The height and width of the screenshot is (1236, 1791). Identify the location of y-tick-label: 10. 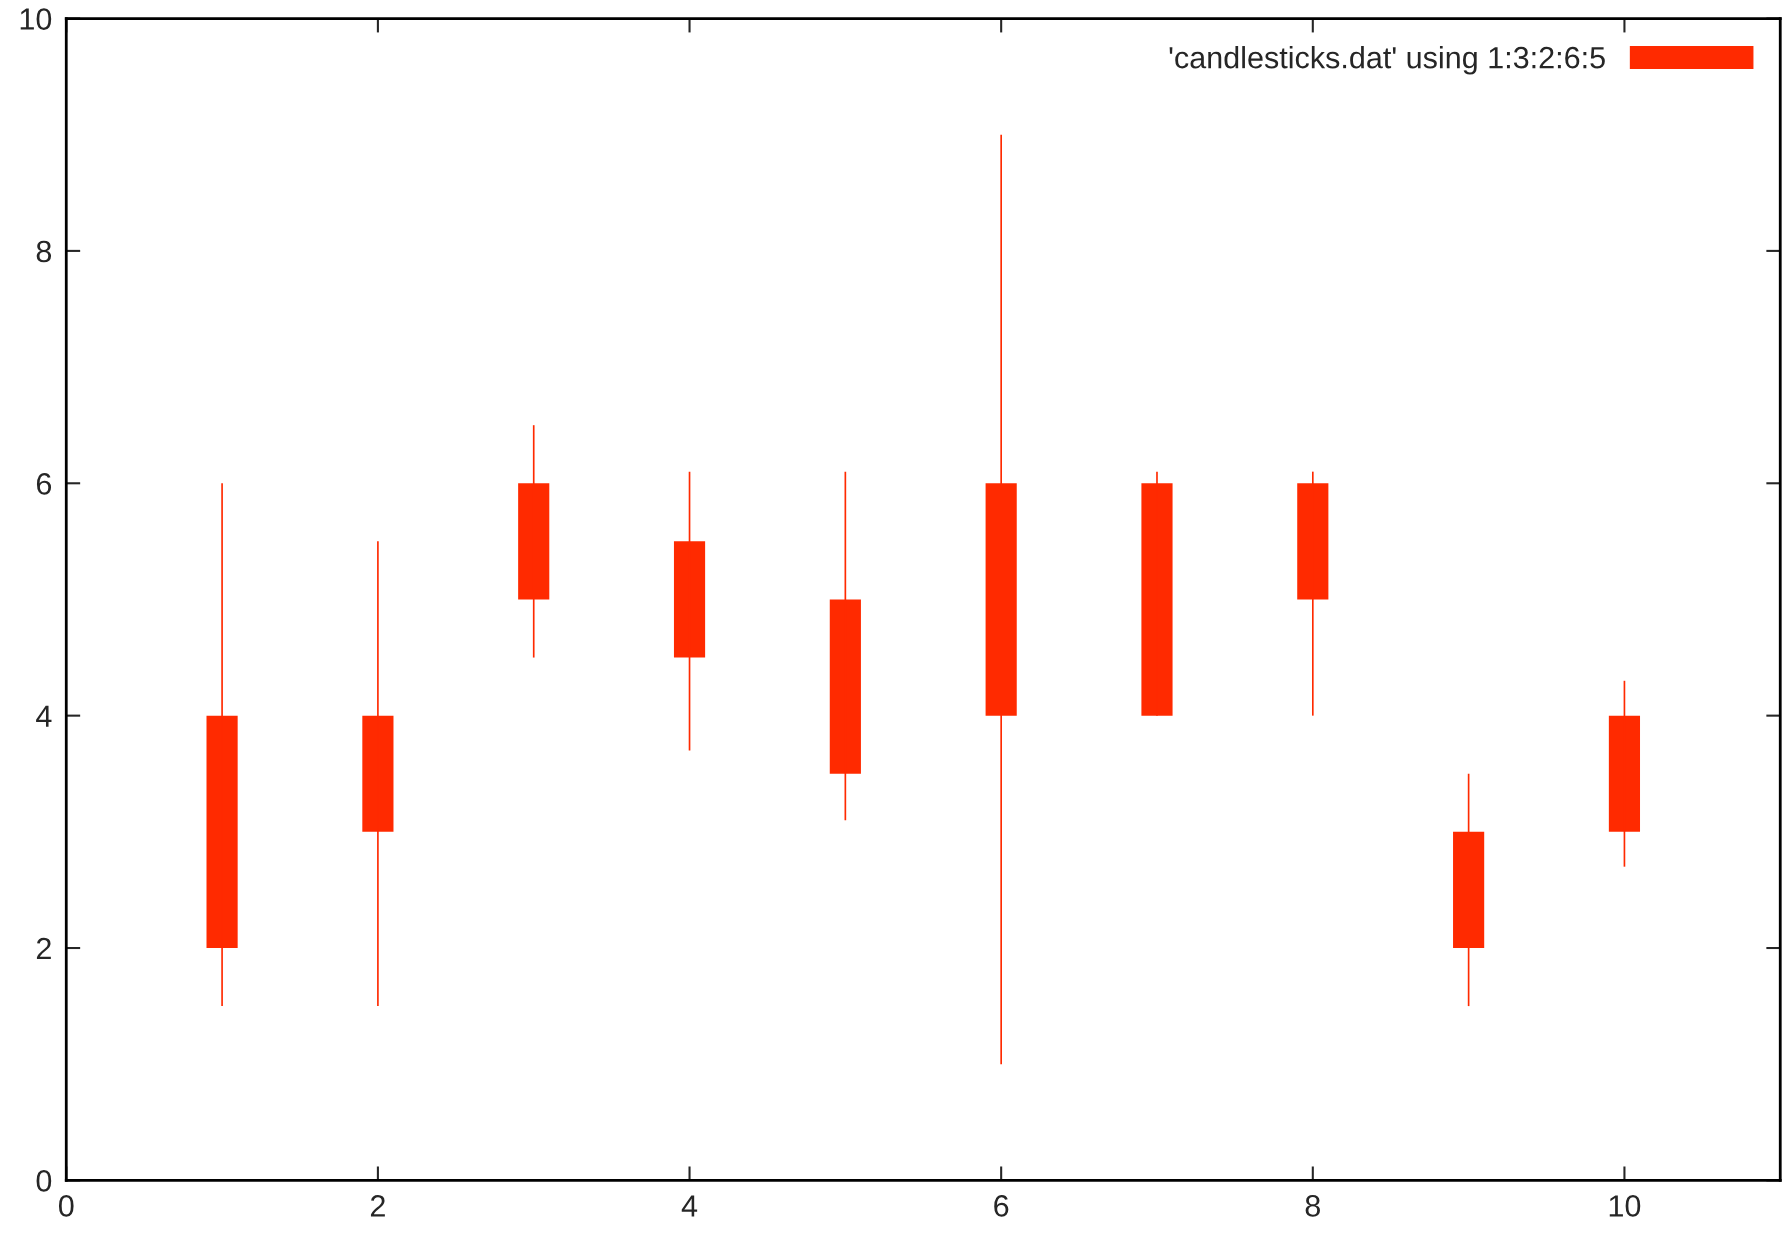
(36, 19).